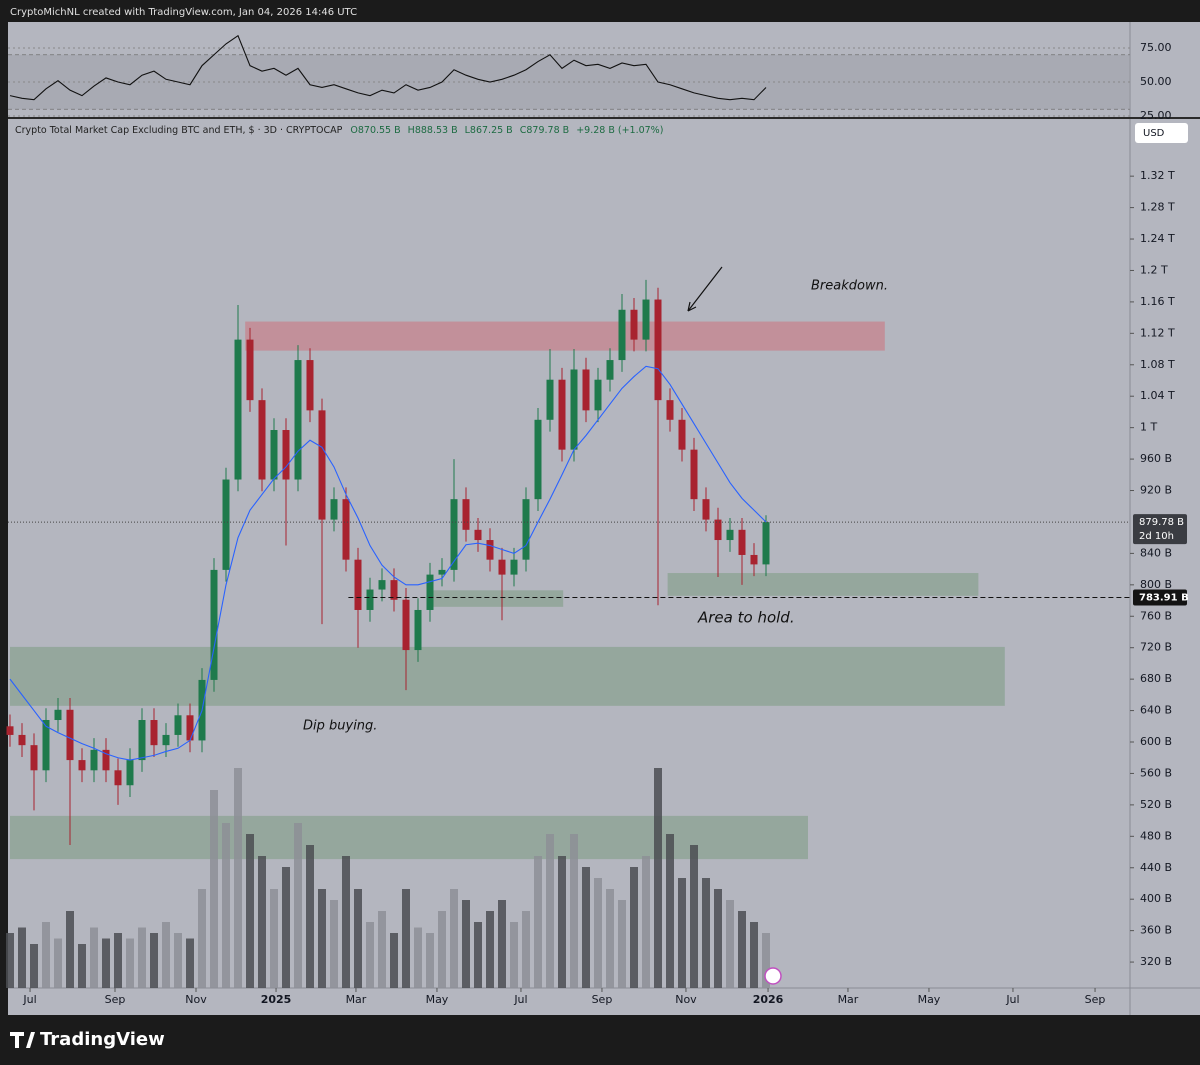 The width and height of the screenshot is (1200, 1065). Describe the element at coordinates (388, 67) in the screenshot. I see `rsi-line` at that location.